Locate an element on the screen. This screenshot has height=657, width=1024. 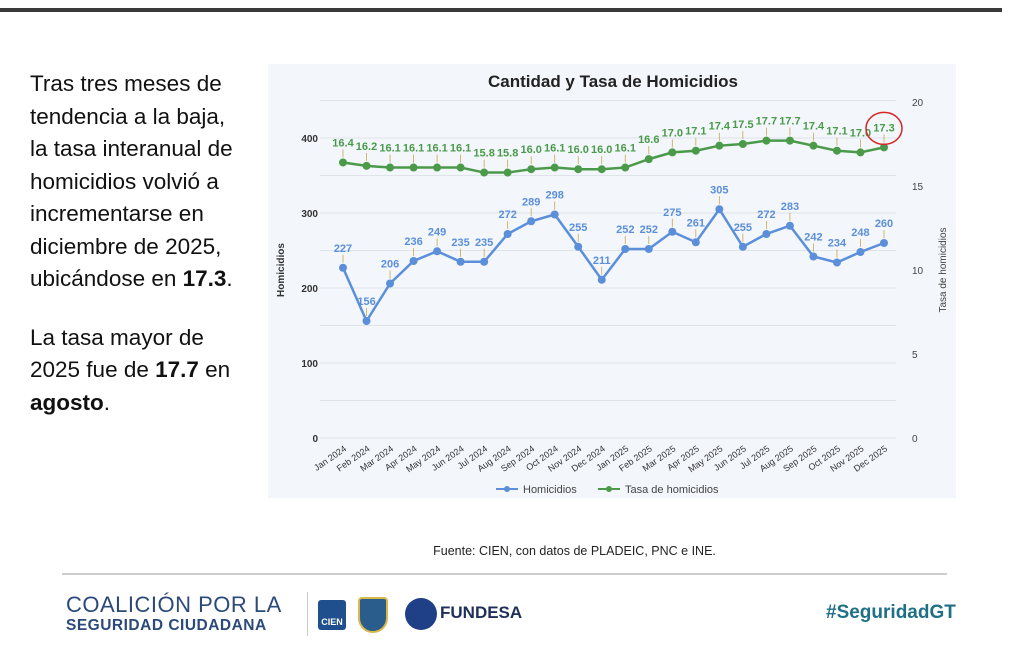
data-label: 206 is located at coordinates (390, 265).